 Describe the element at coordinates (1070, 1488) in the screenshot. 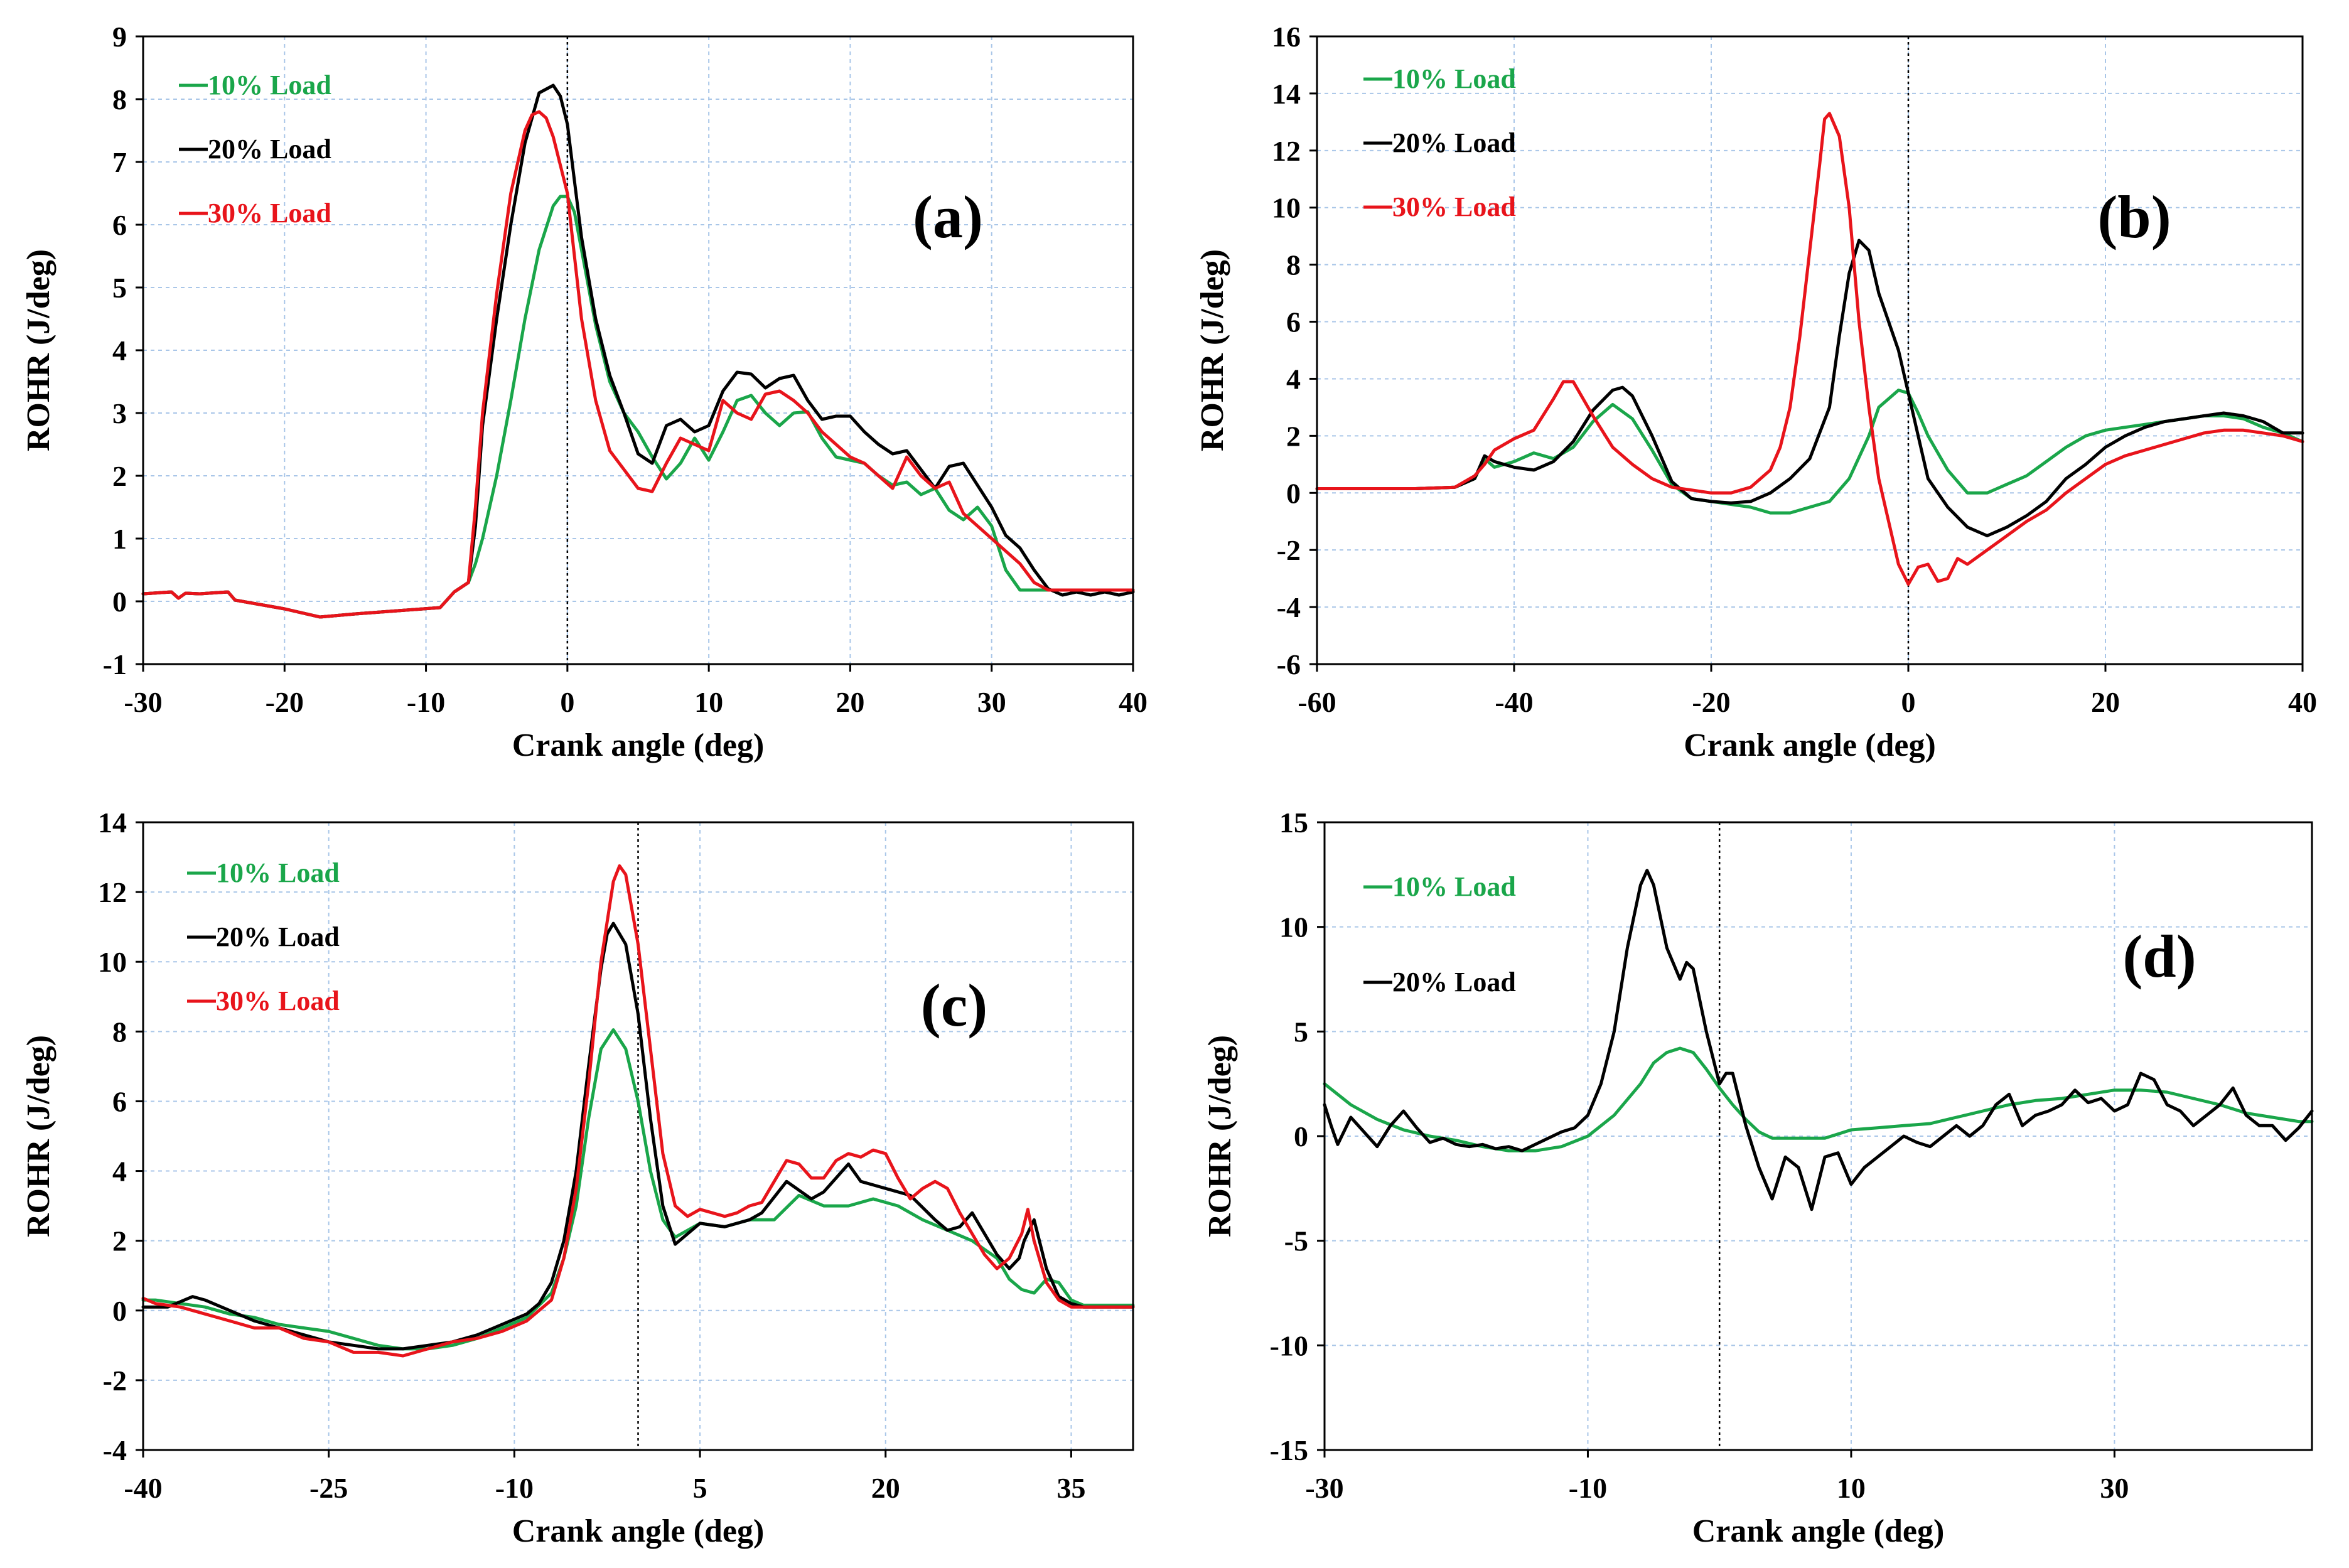

I see `x-tick-label: 35` at that location.